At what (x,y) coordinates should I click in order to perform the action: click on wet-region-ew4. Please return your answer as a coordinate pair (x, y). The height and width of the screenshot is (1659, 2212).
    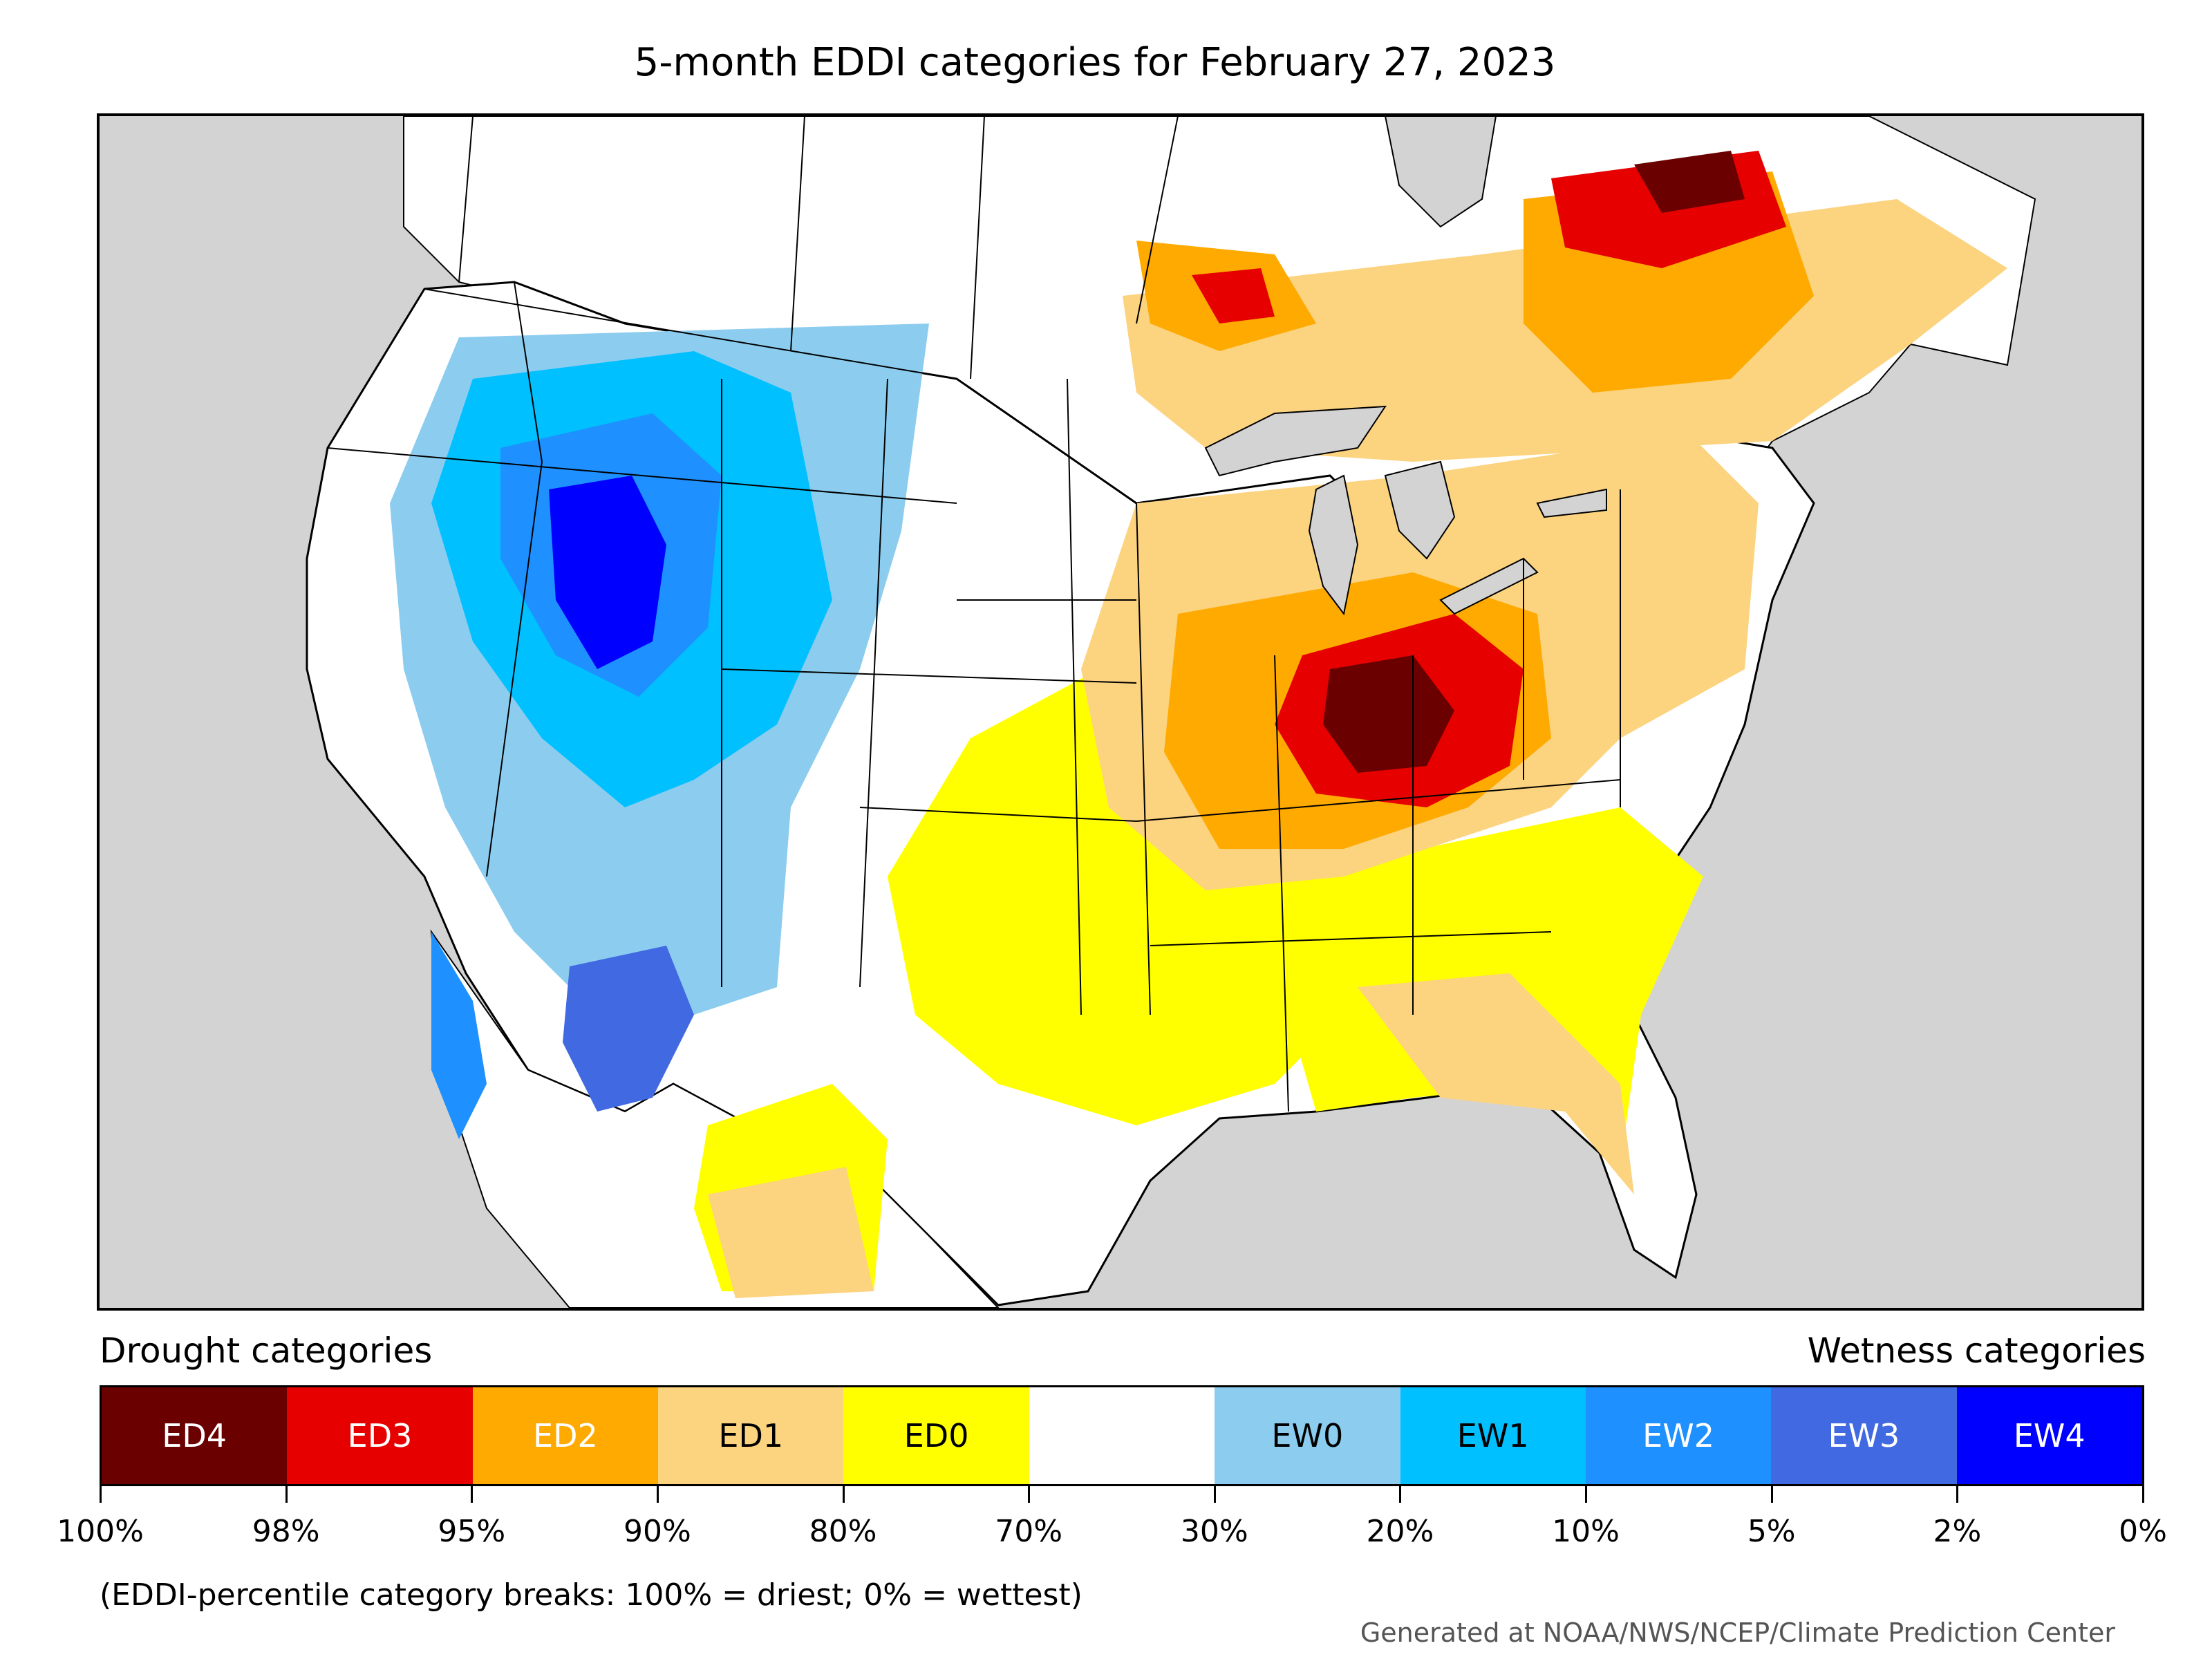
    Looking at the image, I should click on (607, 572).